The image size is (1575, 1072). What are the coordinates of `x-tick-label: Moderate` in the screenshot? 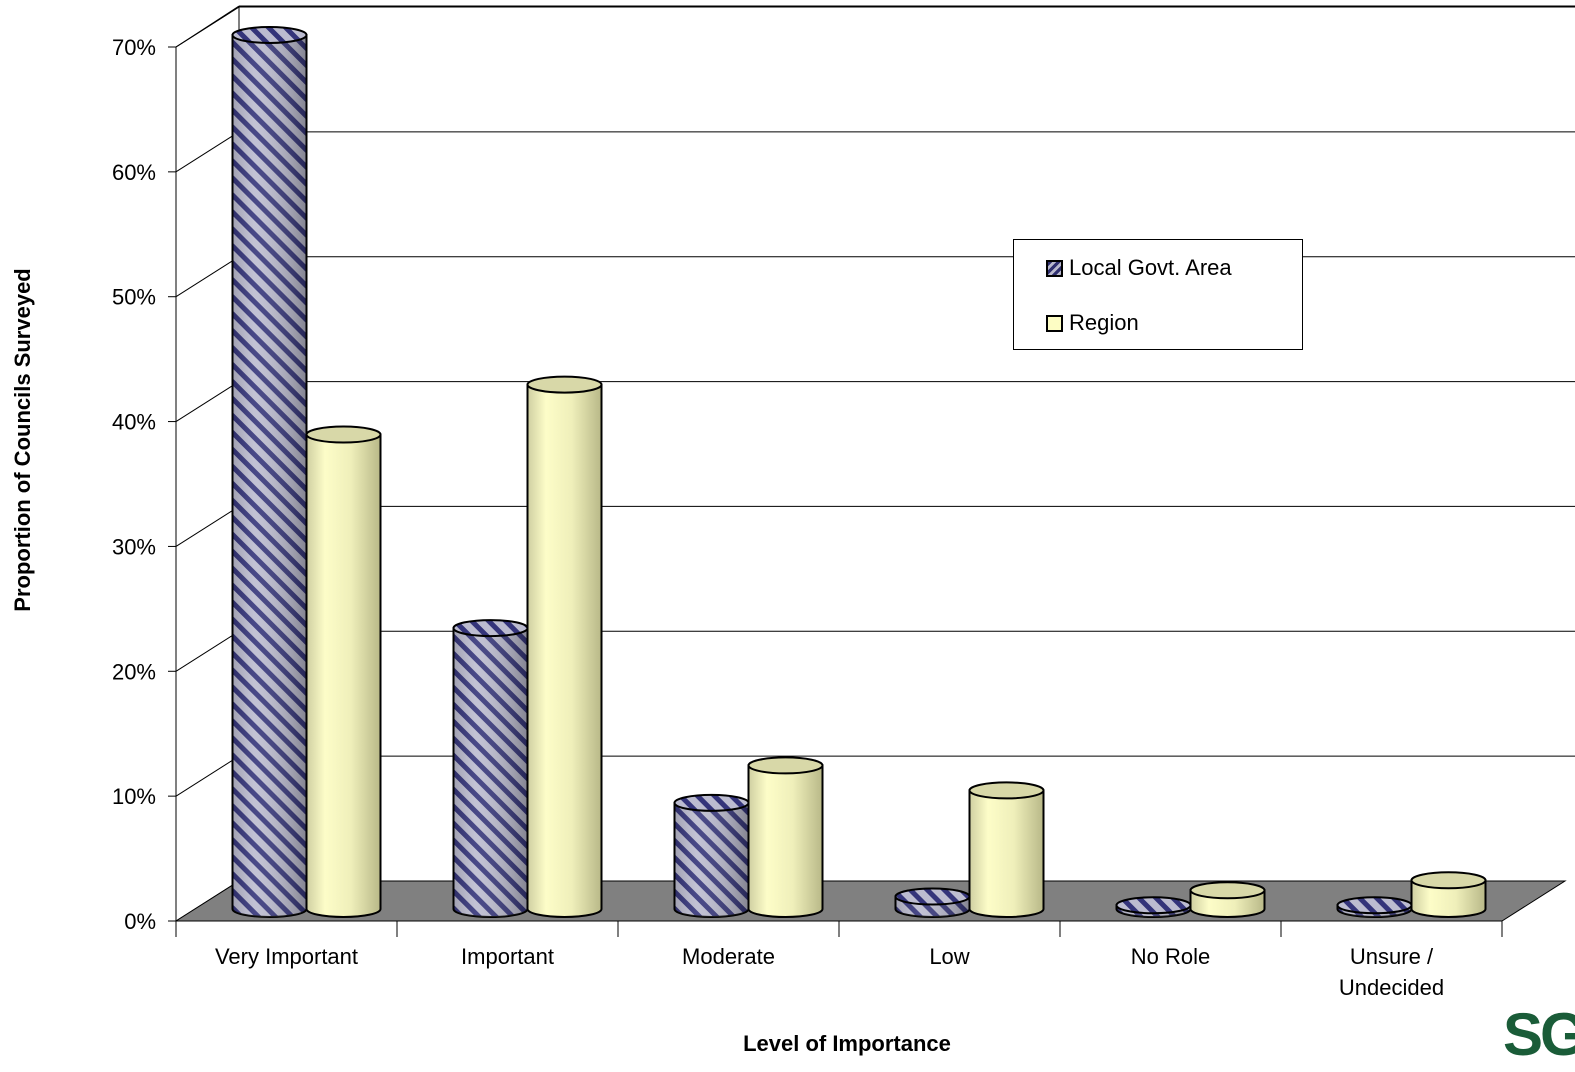 It's located at (728, 956).